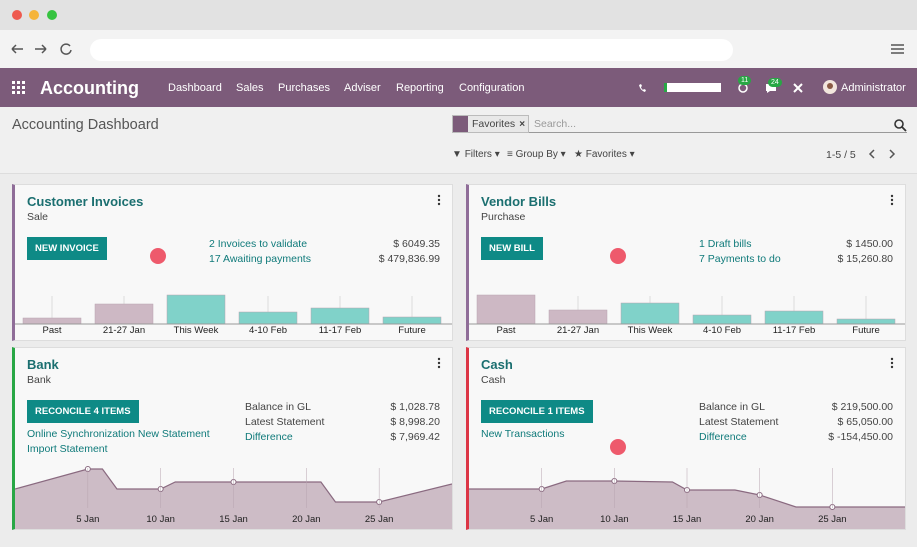  What do you see at coordinates (416, 244) in the screenshot?
I see `row-amount: $ 6049.35` at bounding box center [416, 244].